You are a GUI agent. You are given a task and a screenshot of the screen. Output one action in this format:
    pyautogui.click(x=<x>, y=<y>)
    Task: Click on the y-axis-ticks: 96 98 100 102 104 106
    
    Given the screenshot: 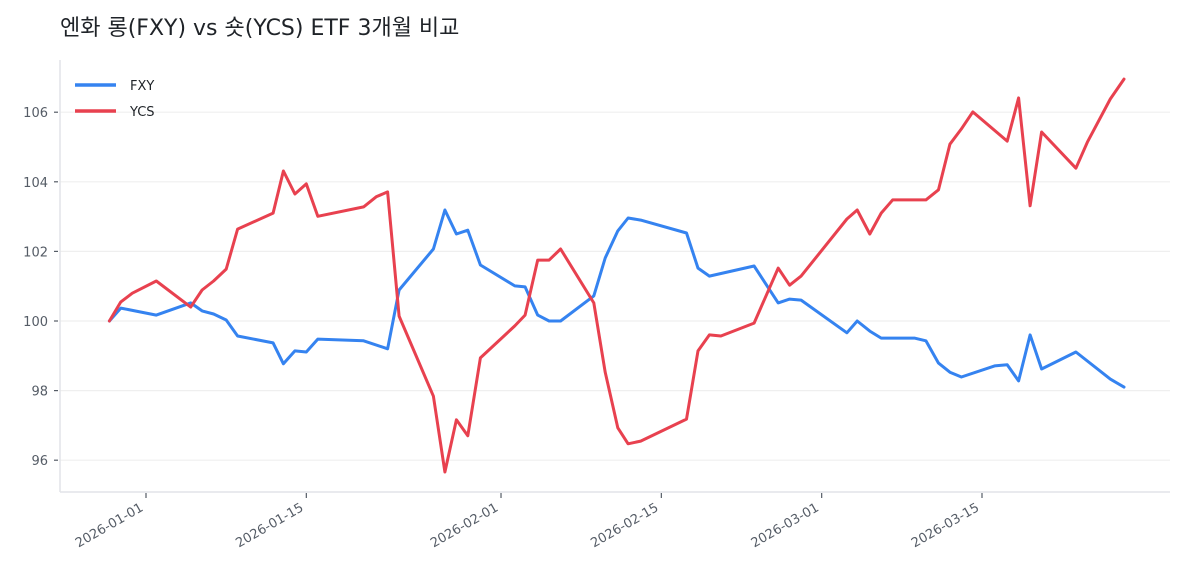 What is the action you would take?
    pyautogui.click(x=40, y=287)
    